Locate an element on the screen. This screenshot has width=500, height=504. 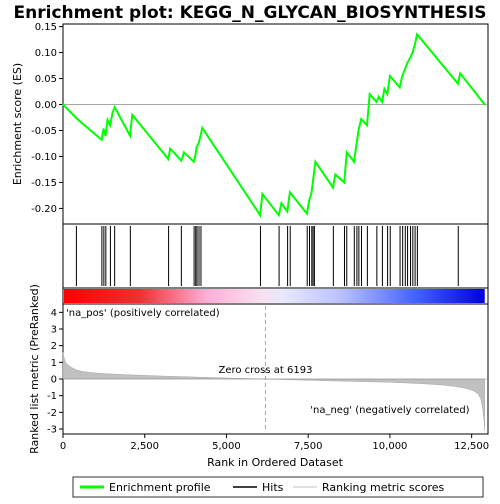
metric-y-axis: -3 -2 -1 0 1 2 3 4 is located at coordinates (55, 372).